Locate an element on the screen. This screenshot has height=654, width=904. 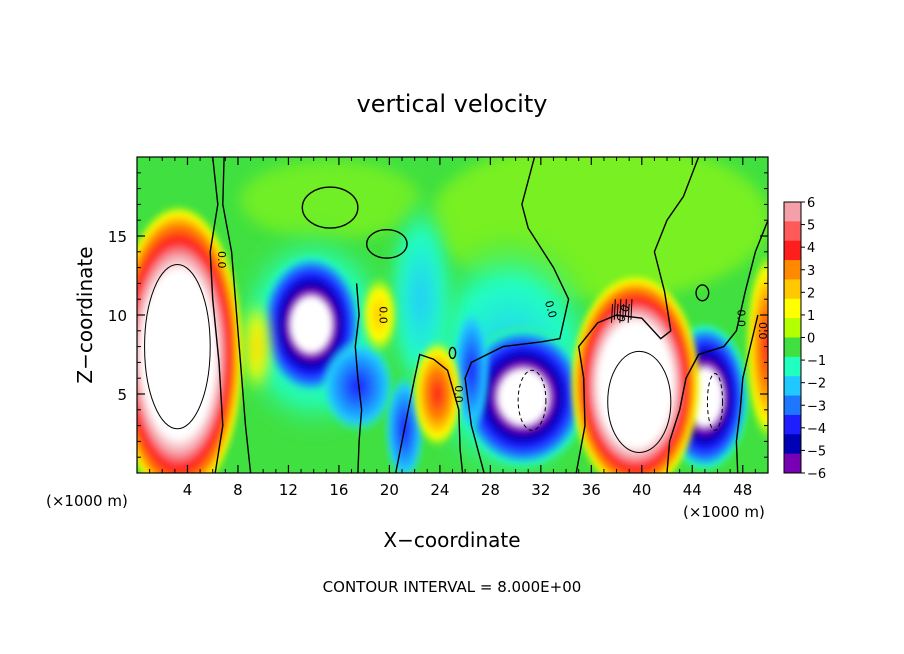
colorbar-label: −5 is located at coordinates (816, 451).